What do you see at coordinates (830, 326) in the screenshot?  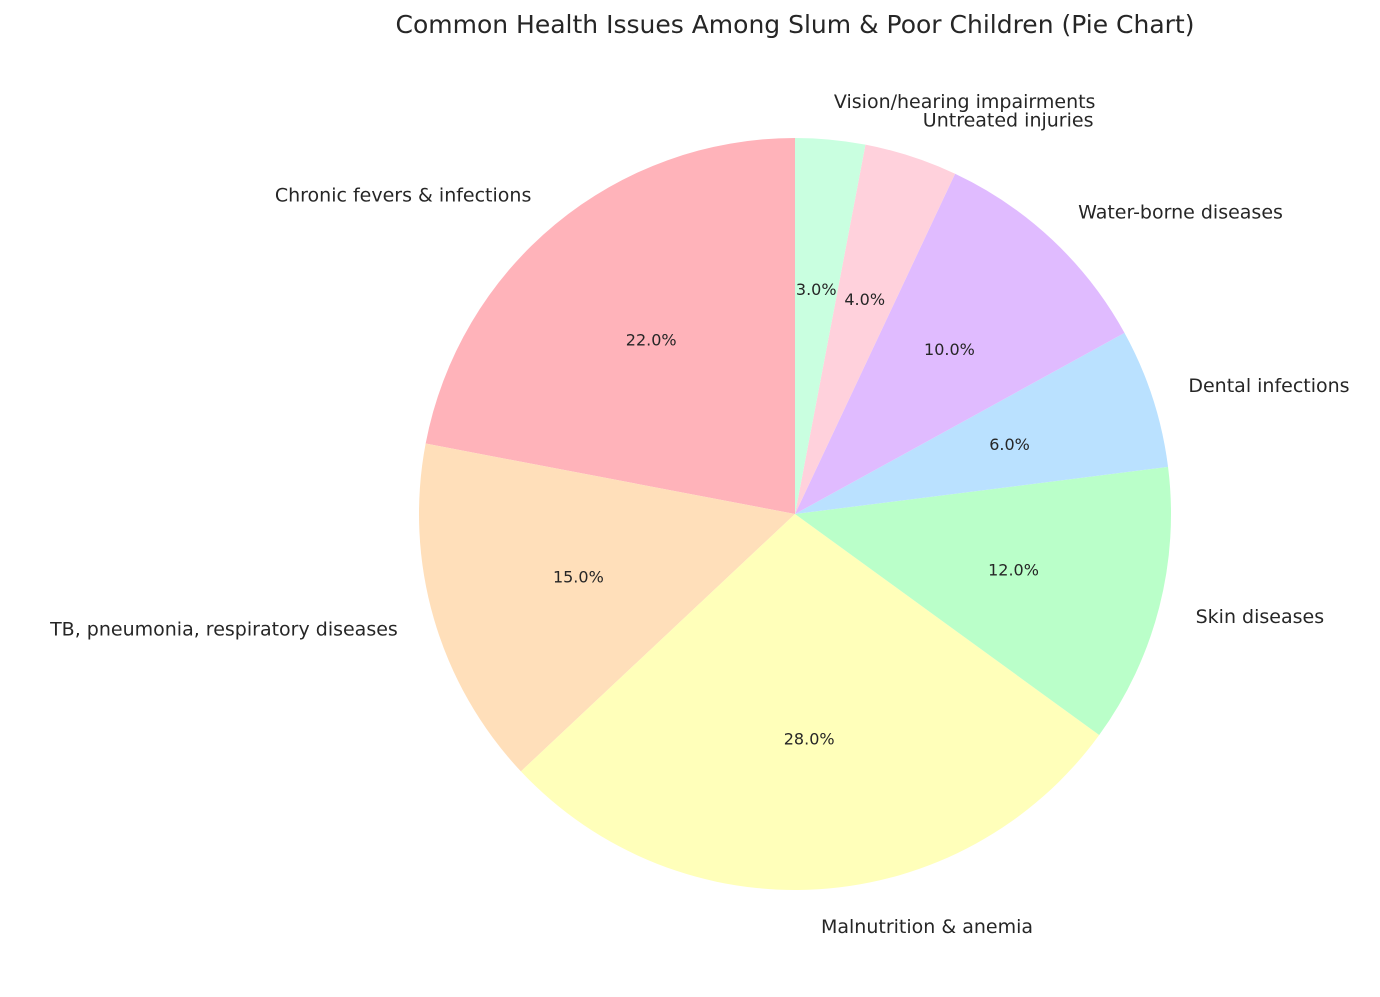 I see `pie-slice-vision-hearing-impairments` at bounding box center [830, 326].